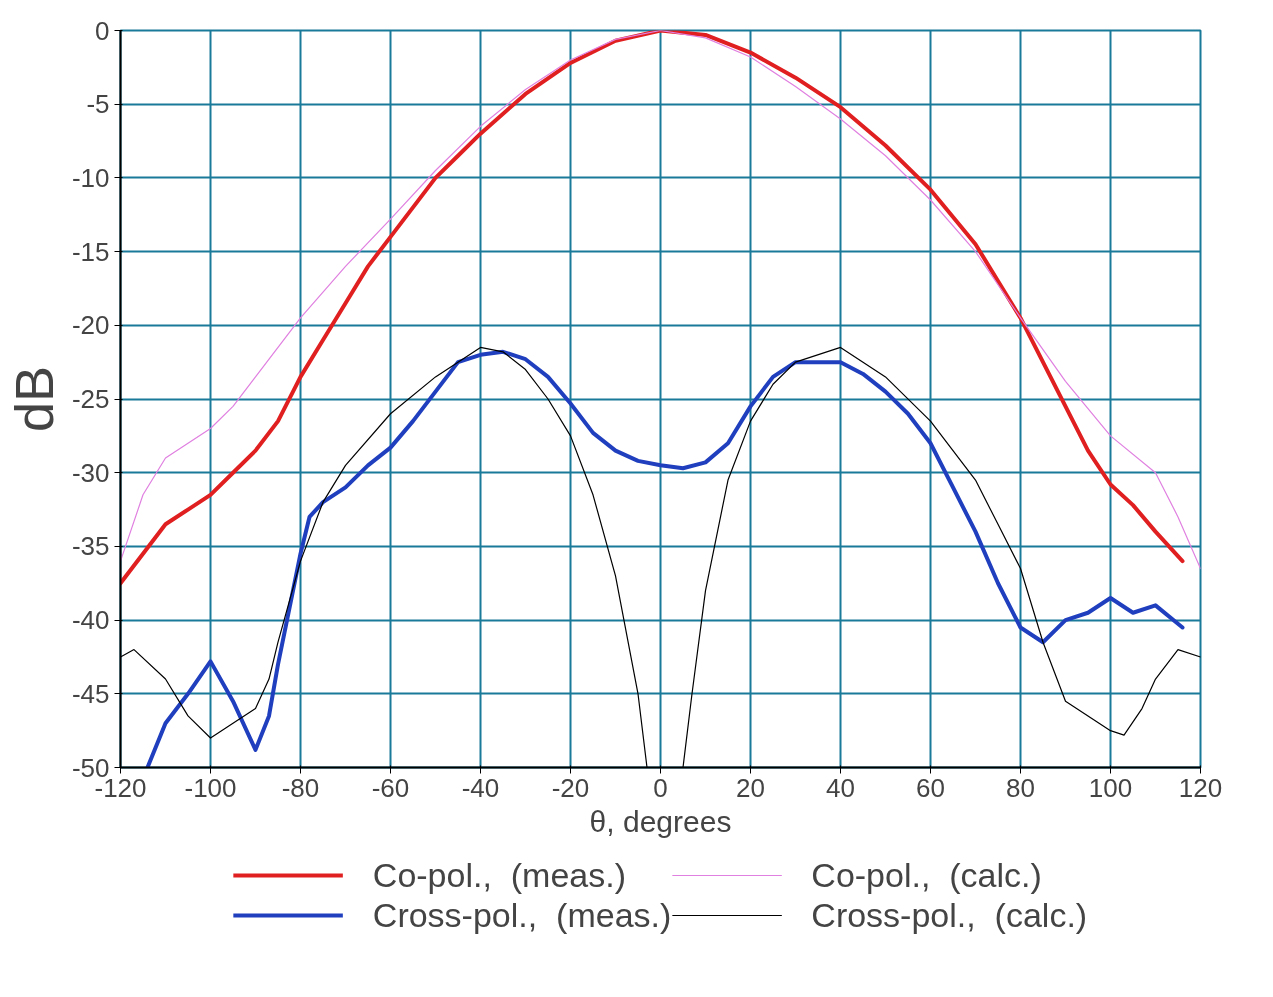 The width and height of the screenshot is (1273, 997). What do you see at coordinates (90, 620) in the screenshot?
I see `y-tick-label: -40` at bounding box center [90, 620].